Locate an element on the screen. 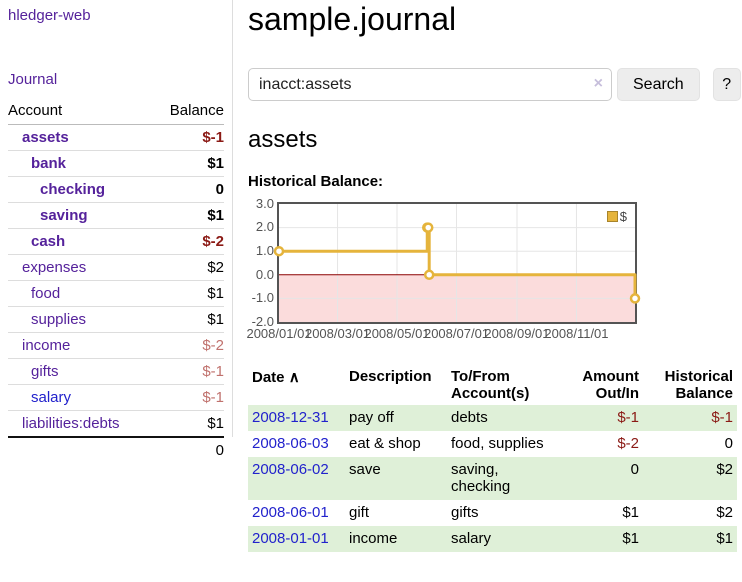 The width and height of the screenshot is (742, 582). register-row: 2008-06-01 gift gifts $1 $2 is located at coordinates (492, 513).